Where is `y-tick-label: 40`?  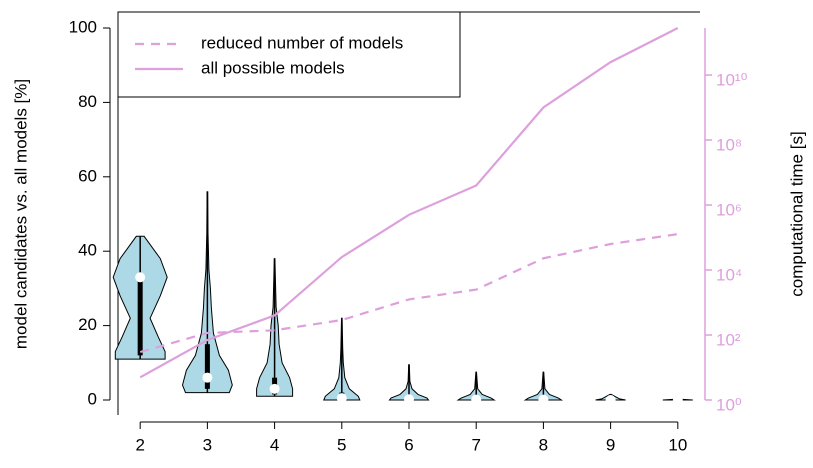
y-tick-label: 40 is located at coordinates (87, 250).